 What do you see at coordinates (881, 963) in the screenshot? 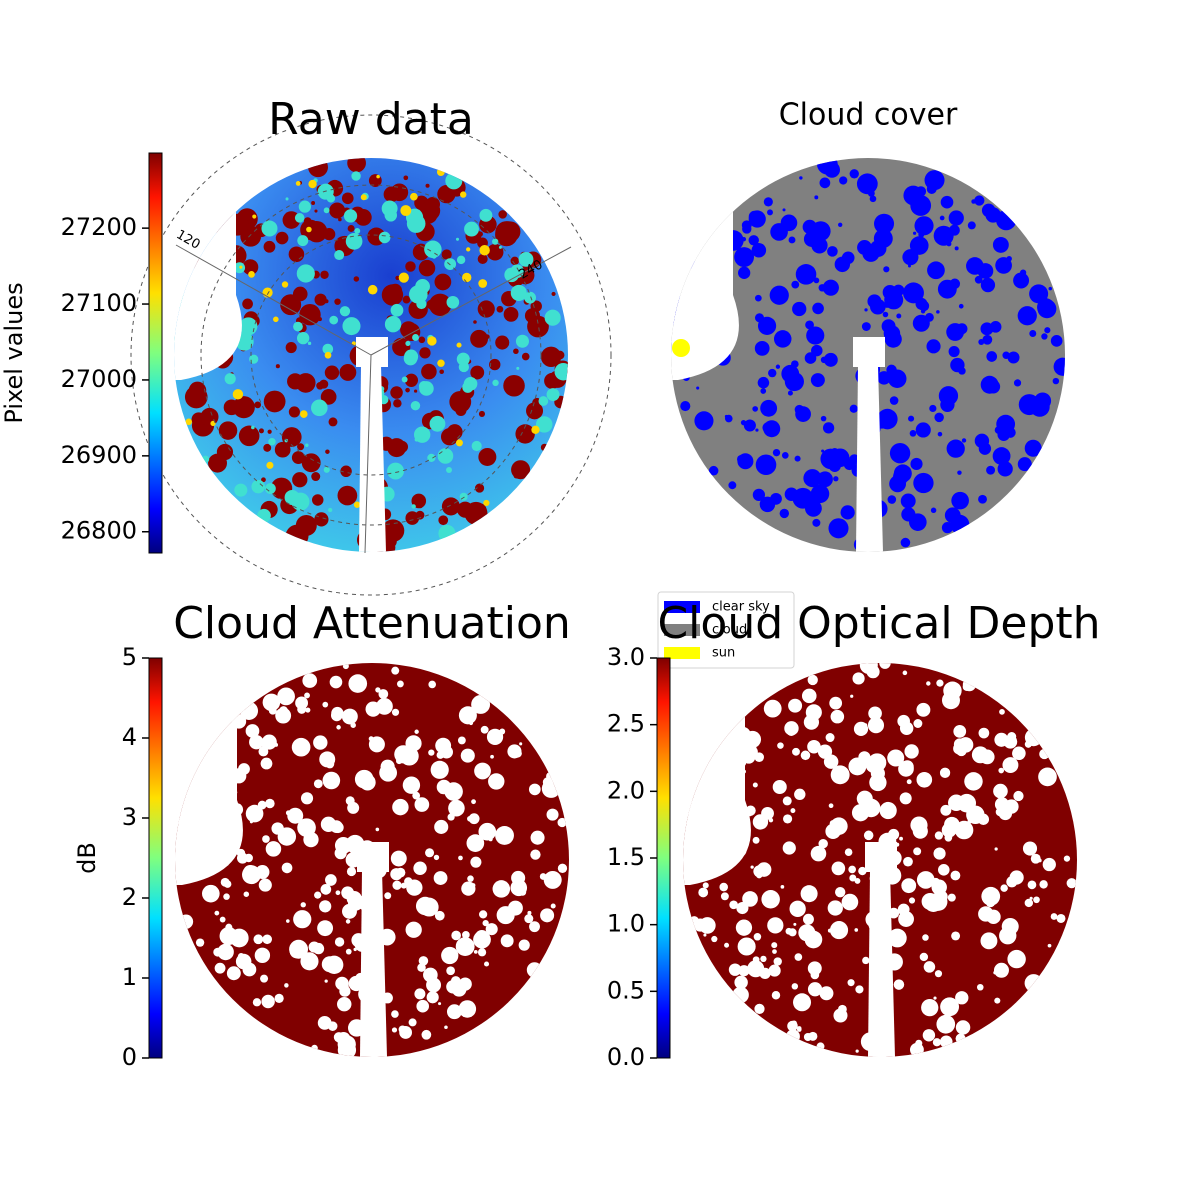
I see `mask-cutout` at bounding box center [881, 963].